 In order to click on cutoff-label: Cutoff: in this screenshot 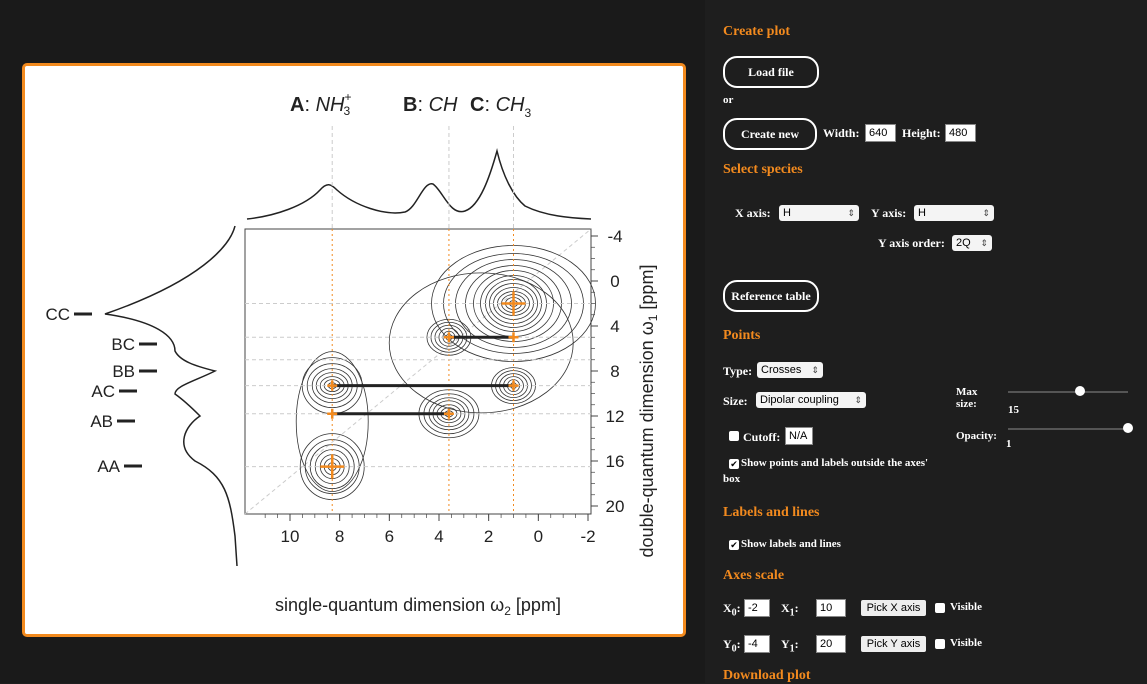, I will do `click(762, 437)`.